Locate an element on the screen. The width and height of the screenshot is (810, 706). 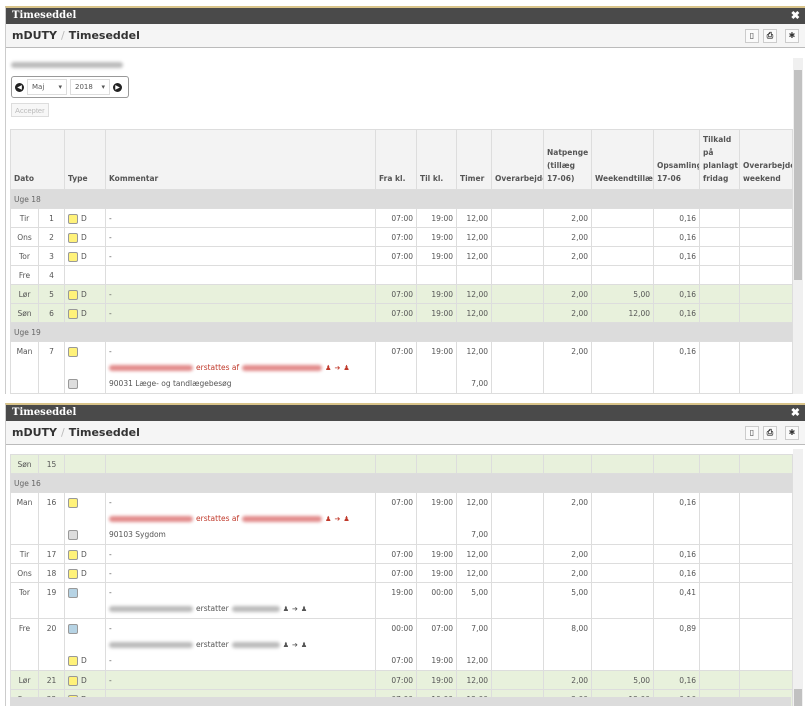
end-time-cell is located at coordinates (436, 464).